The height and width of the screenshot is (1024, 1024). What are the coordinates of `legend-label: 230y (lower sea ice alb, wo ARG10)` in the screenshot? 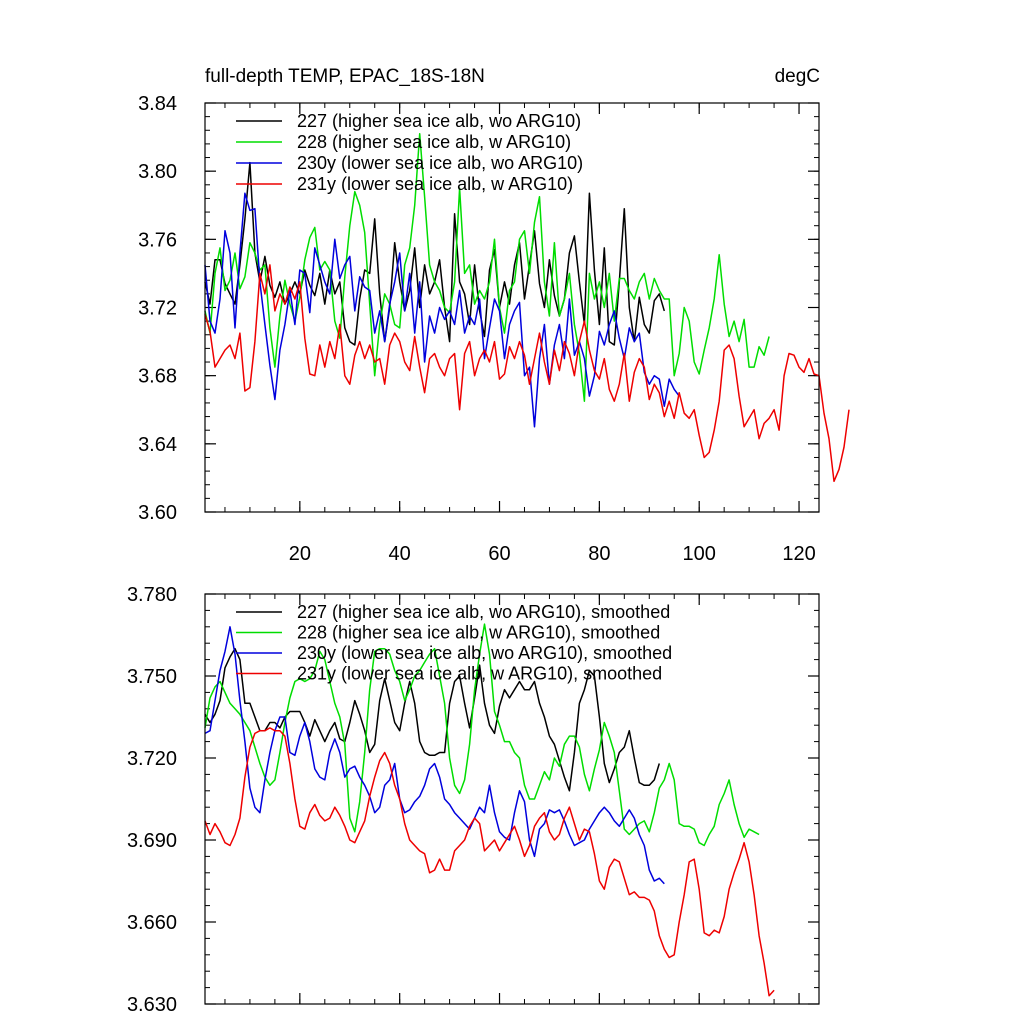 It's located at (440, 163).